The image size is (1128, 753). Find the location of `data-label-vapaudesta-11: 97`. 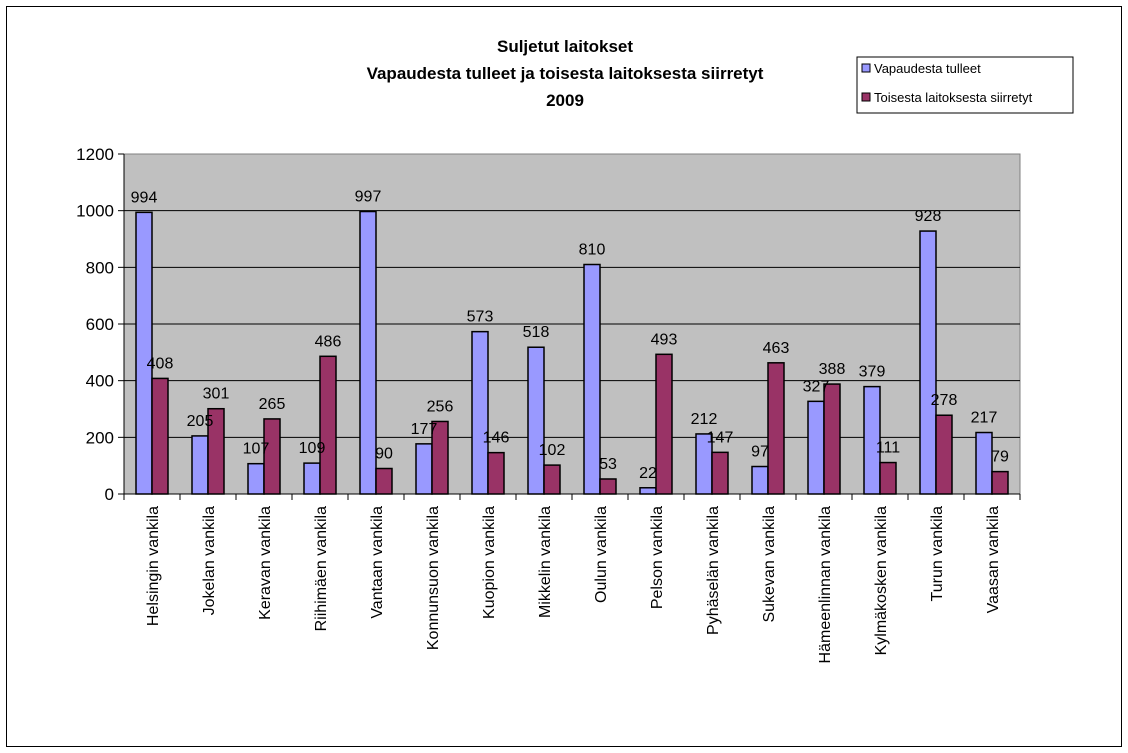

data-label-vapaudesta-11: 97 is located at coordinates (760, 452).